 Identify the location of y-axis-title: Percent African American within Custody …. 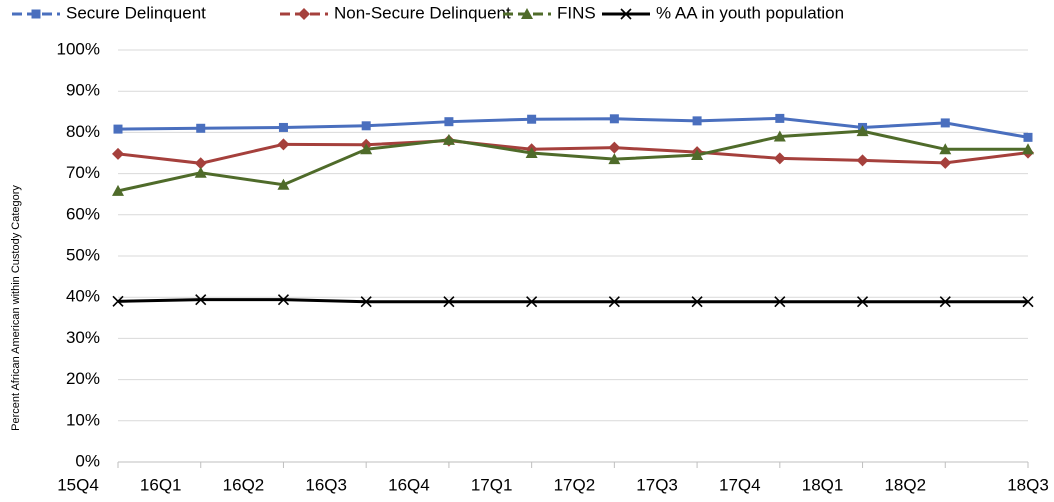
(16, 308).